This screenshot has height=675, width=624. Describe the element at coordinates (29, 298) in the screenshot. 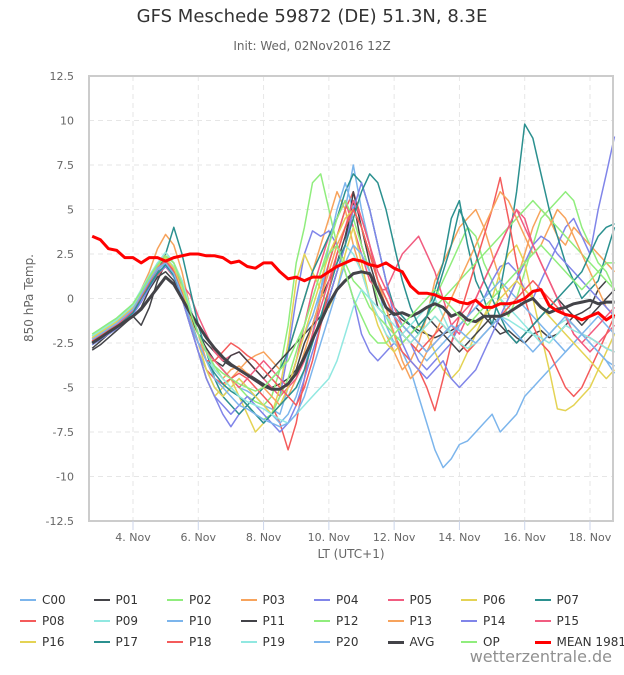

I see `y-axis-title: 850 hPa Temp.` at that location.